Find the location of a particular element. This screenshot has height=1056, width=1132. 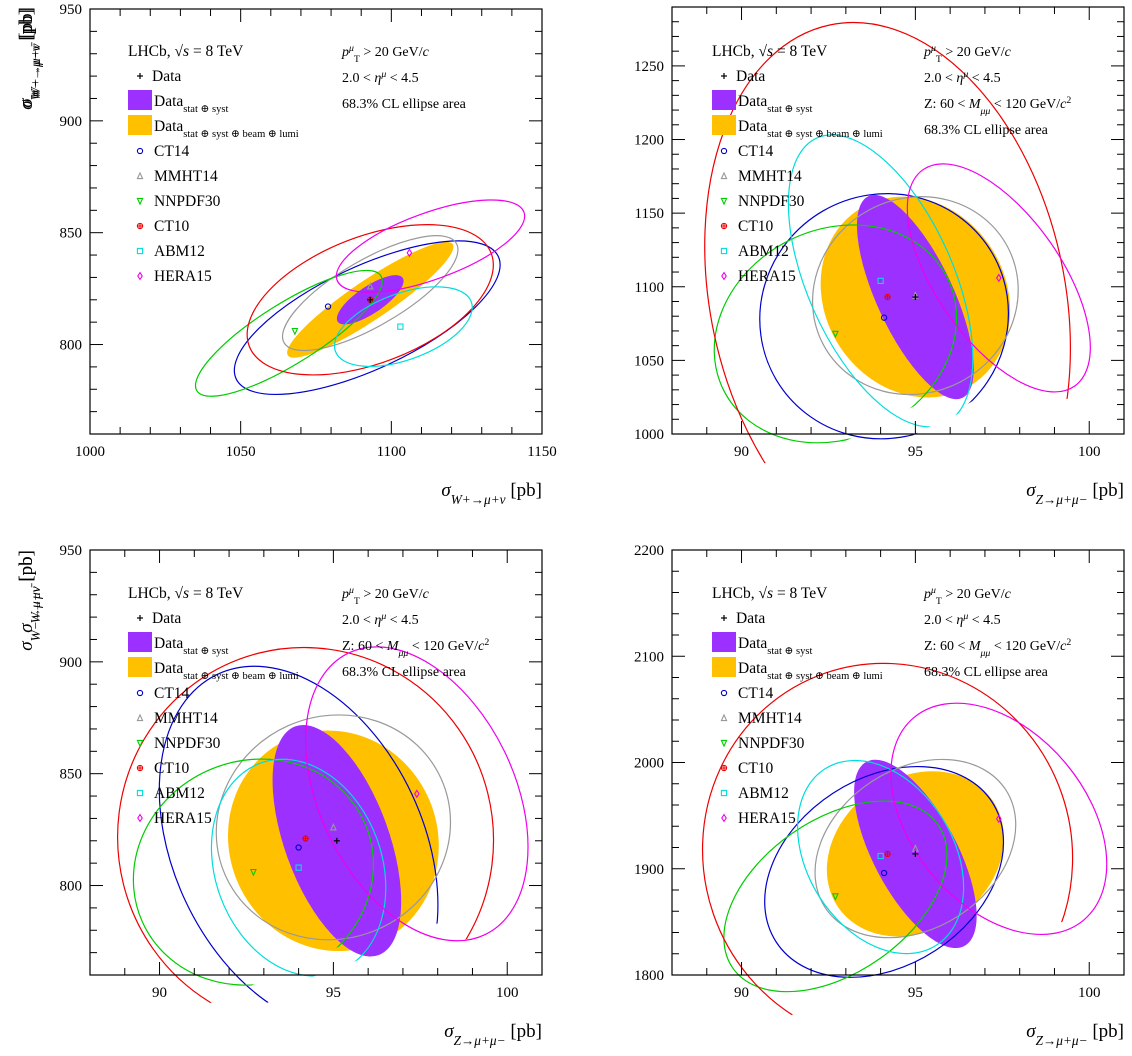

ellipse-nnpdf30 is located at coordinates (835, 896).